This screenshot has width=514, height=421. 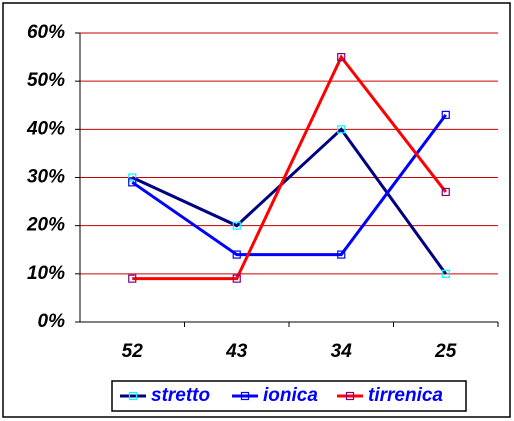 What do you see at coordinates (342, 351) in the screenshot?
I see `x-tick-label: 34` at bounding box center [342, 351].